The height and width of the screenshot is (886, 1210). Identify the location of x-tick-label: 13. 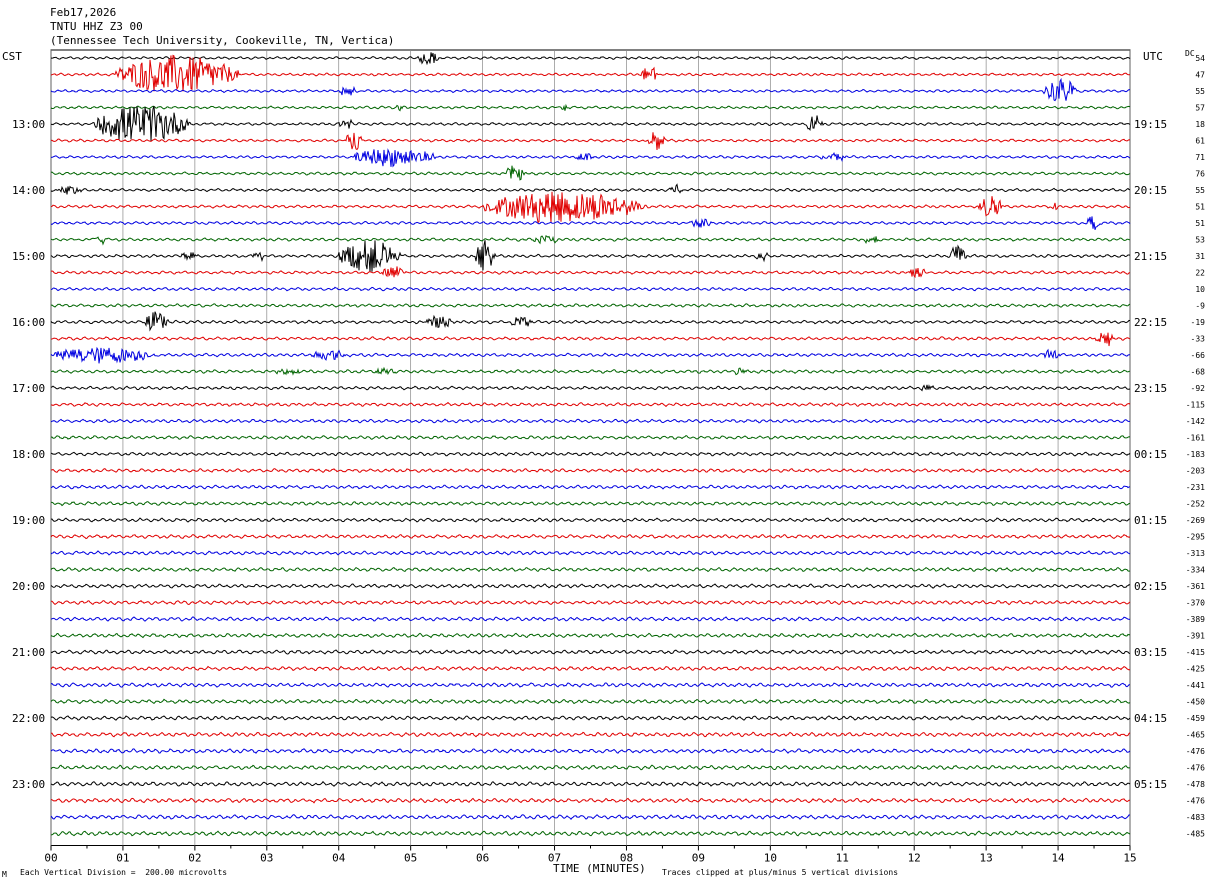
(986, 858).